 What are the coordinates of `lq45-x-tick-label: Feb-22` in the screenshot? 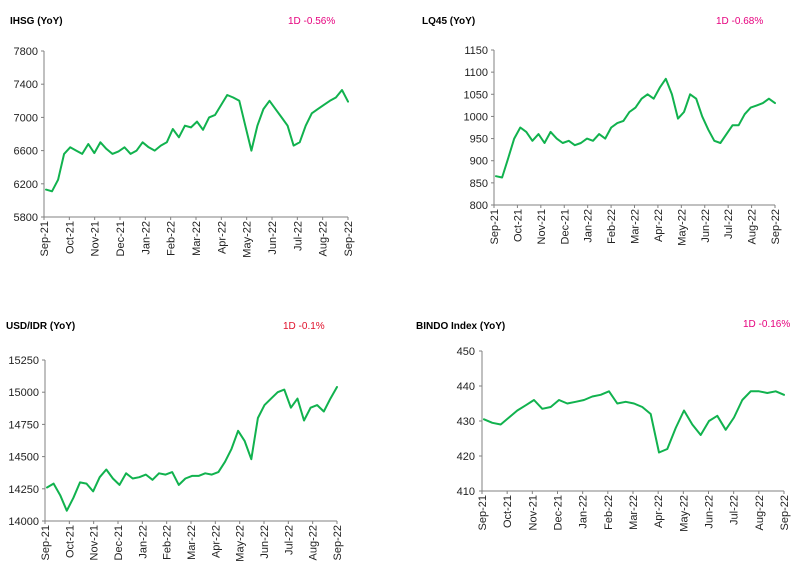 It's located at (612, 226).